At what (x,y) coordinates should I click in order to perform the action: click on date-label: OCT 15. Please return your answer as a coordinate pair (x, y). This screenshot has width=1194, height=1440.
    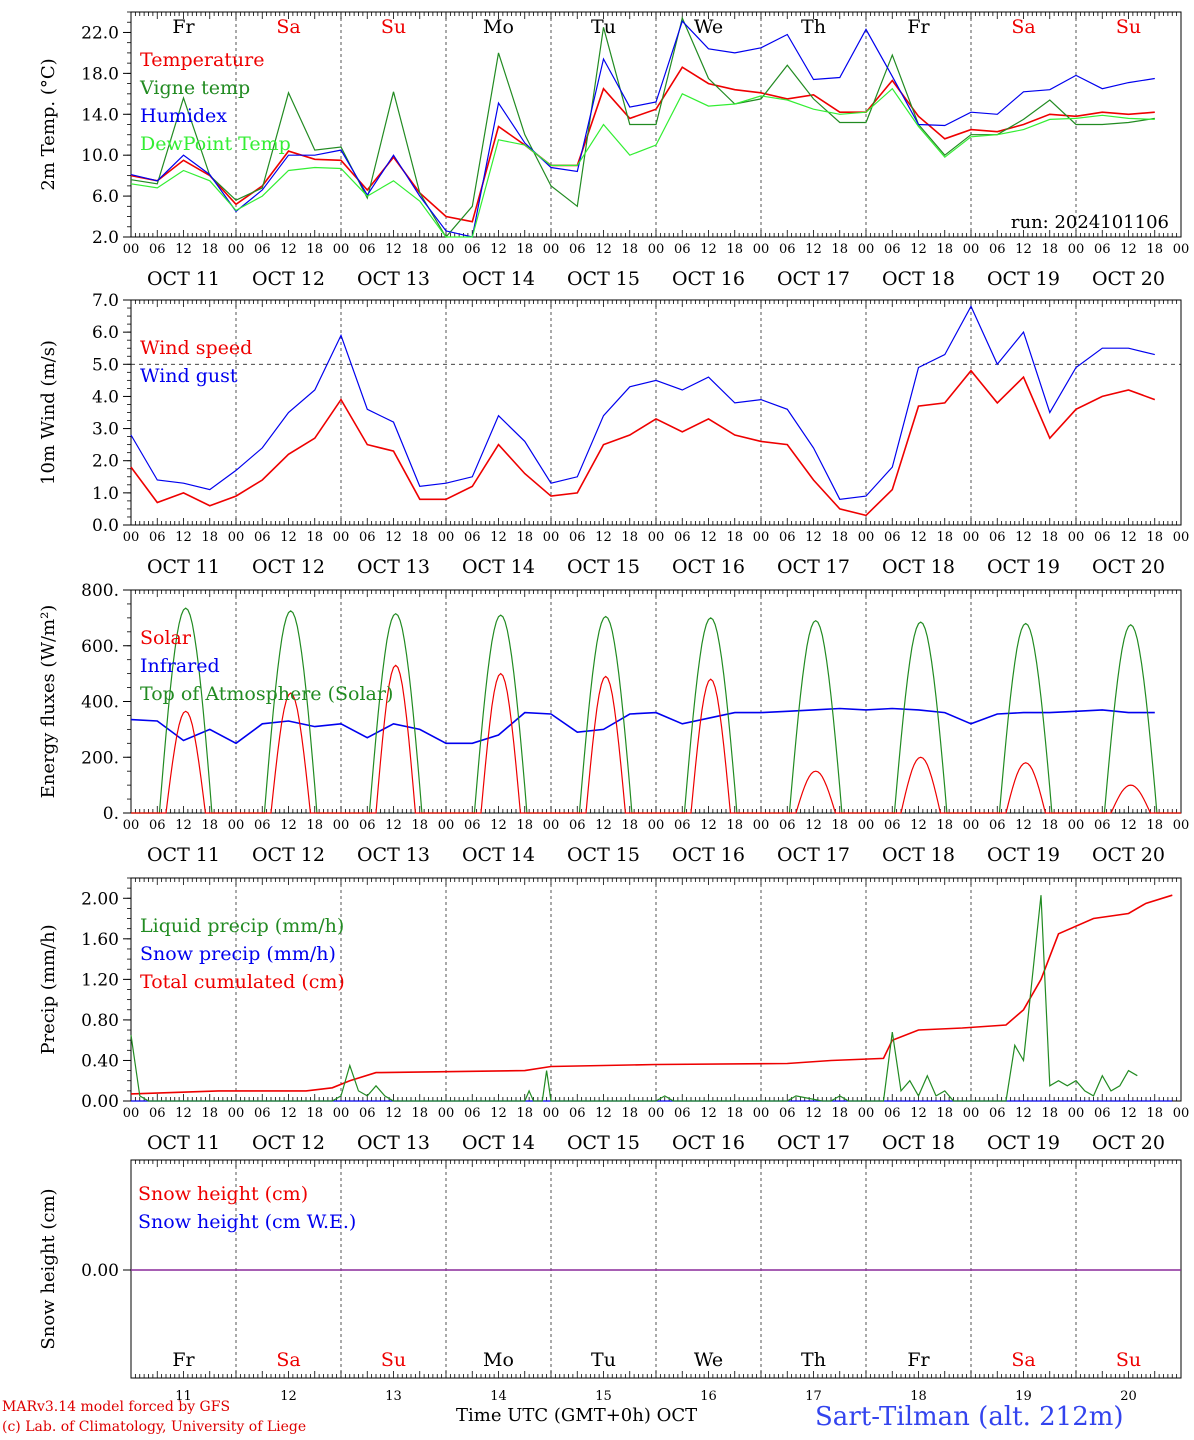
    Looking at the image, I should click on (603, 1143).